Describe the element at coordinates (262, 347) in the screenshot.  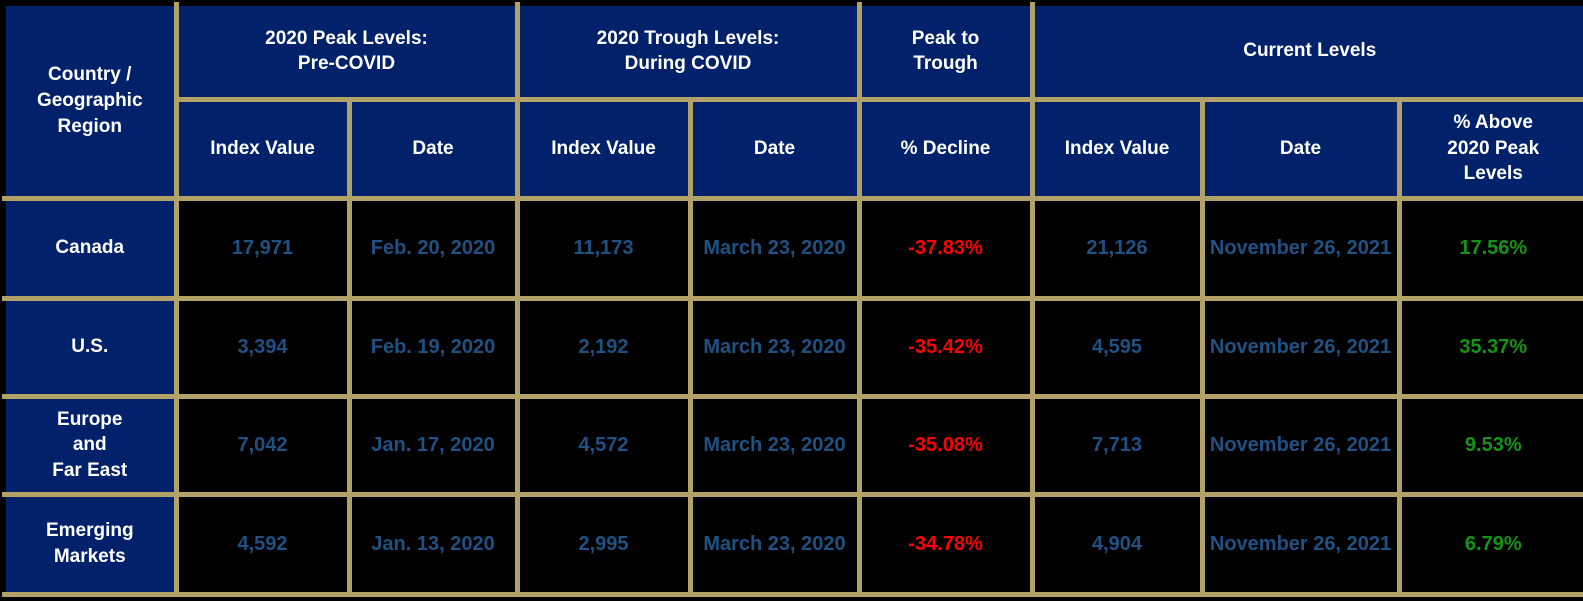
I see `cell-us-peak-index-value: 3,394` at that location.